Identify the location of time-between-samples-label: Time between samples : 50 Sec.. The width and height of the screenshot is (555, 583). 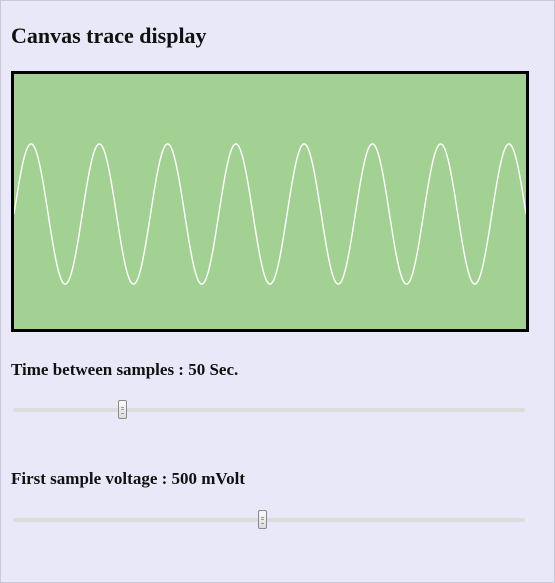
(125, 369).